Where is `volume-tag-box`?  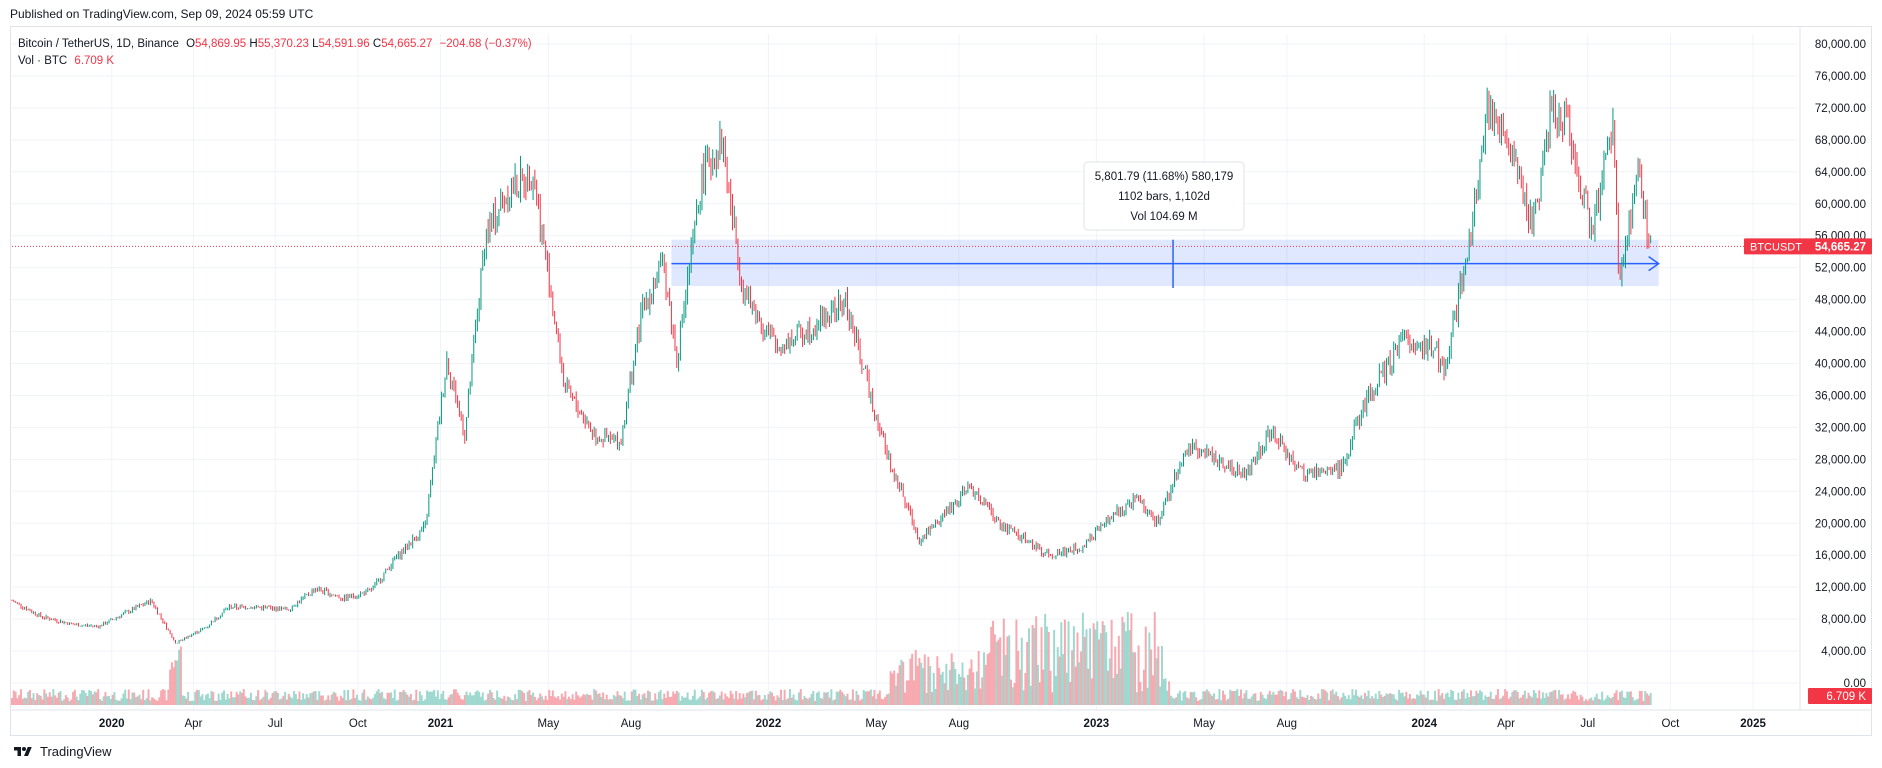 volume-tag-box is located at coordinates (1840, 696).